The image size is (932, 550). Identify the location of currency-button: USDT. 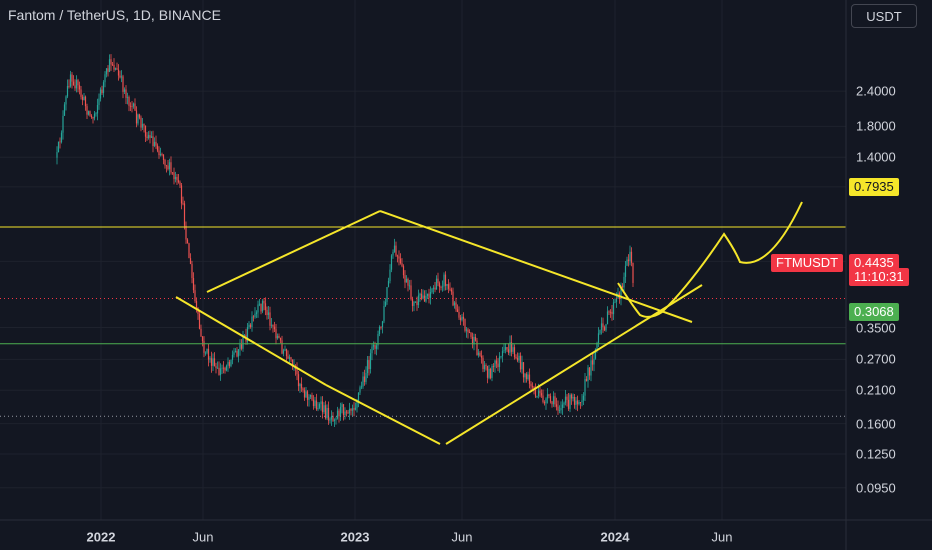
(884, 16).